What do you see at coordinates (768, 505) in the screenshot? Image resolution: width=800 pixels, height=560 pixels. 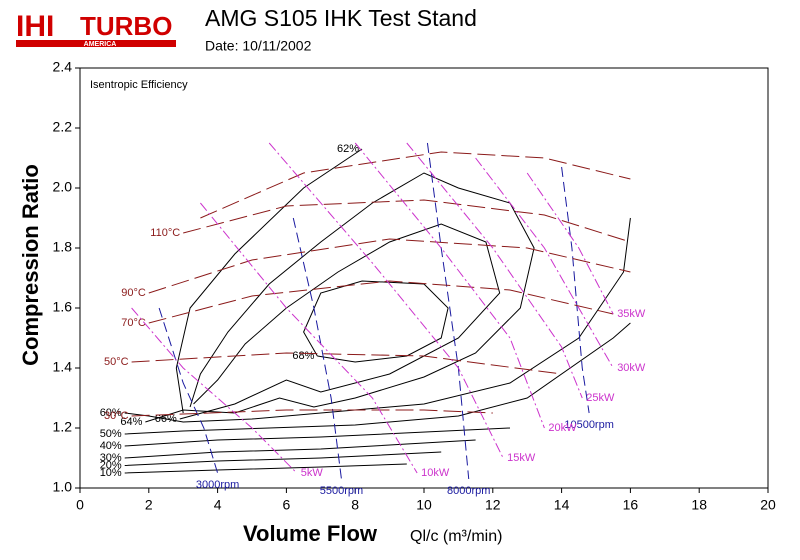 I see `x-tick-label: 20` at bounding box center [768, 505].